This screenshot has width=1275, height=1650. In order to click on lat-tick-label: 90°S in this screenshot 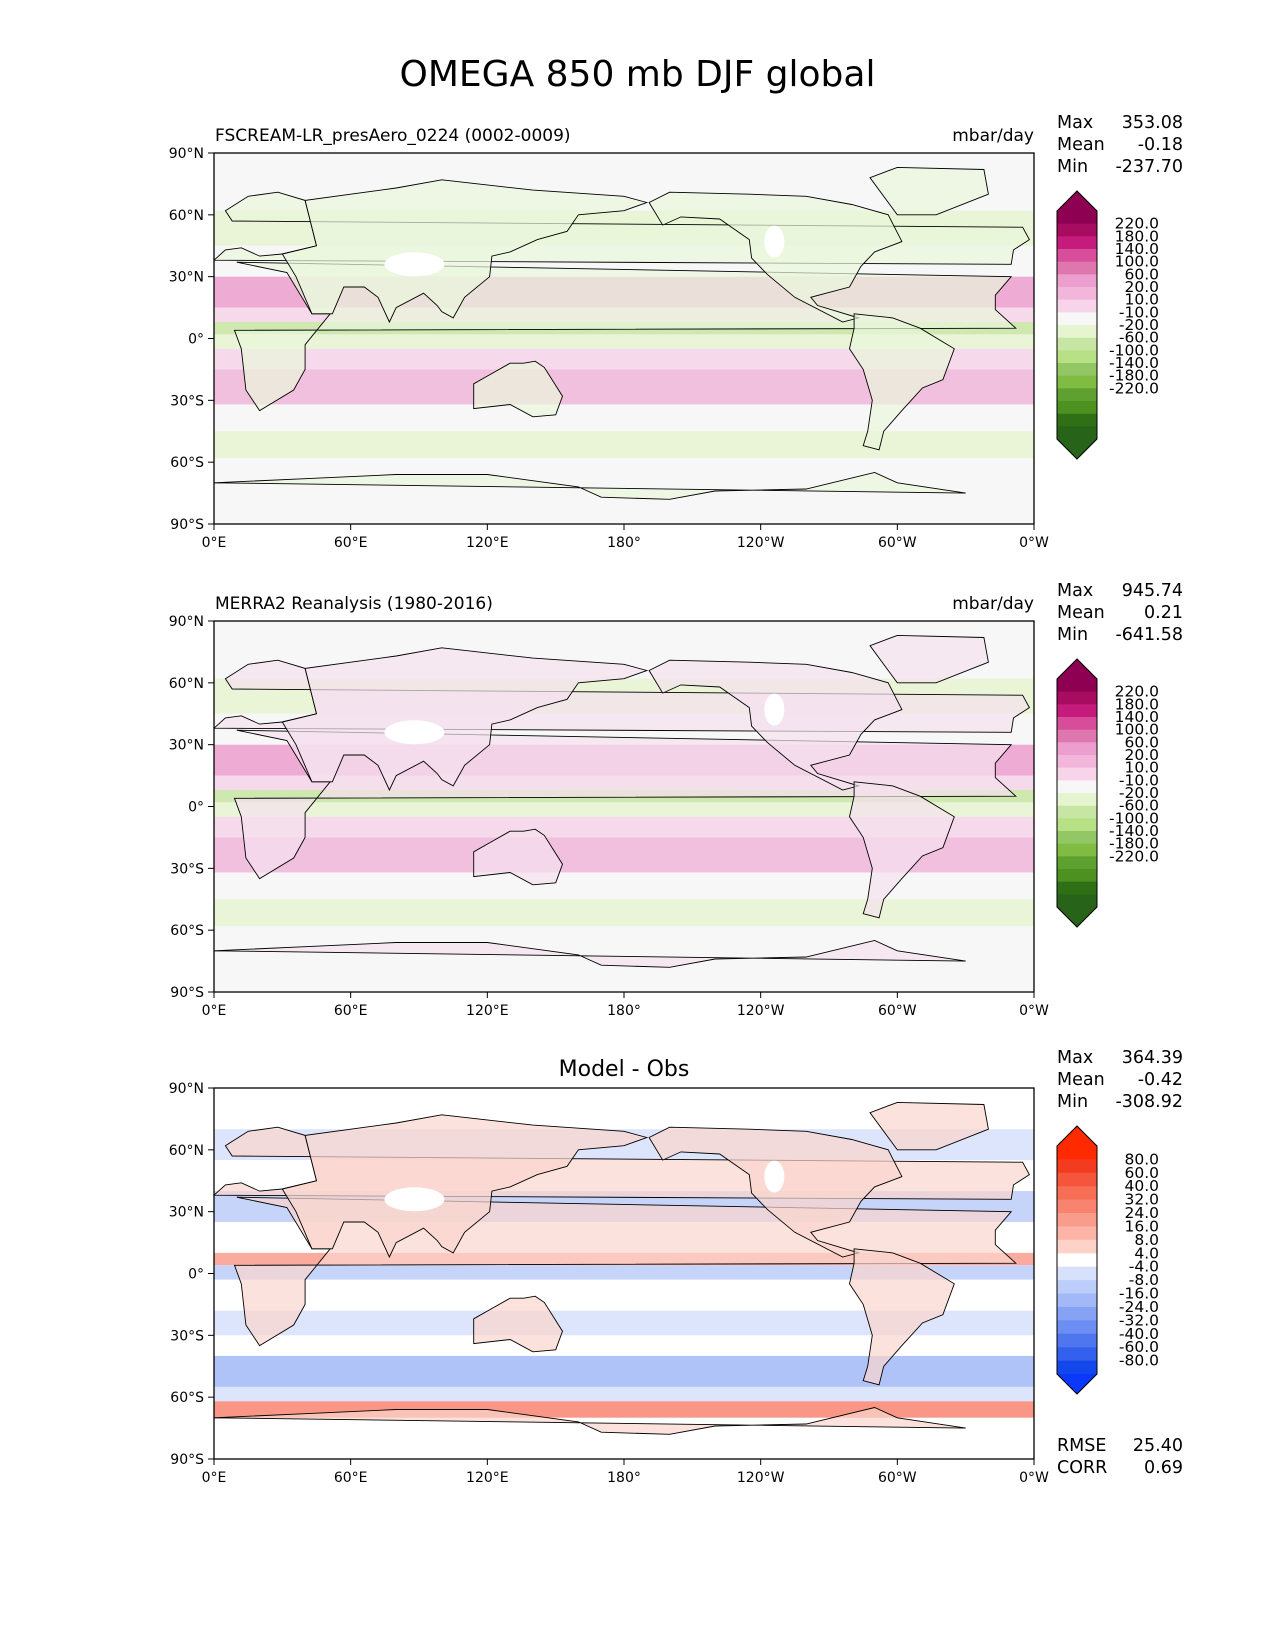, I will do `click(187, 993)`.